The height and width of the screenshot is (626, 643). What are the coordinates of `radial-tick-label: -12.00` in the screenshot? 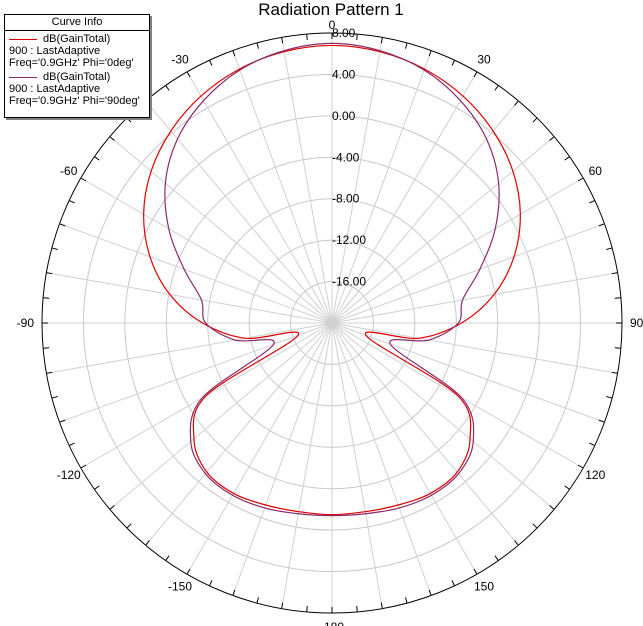 It's located at (349, 240).